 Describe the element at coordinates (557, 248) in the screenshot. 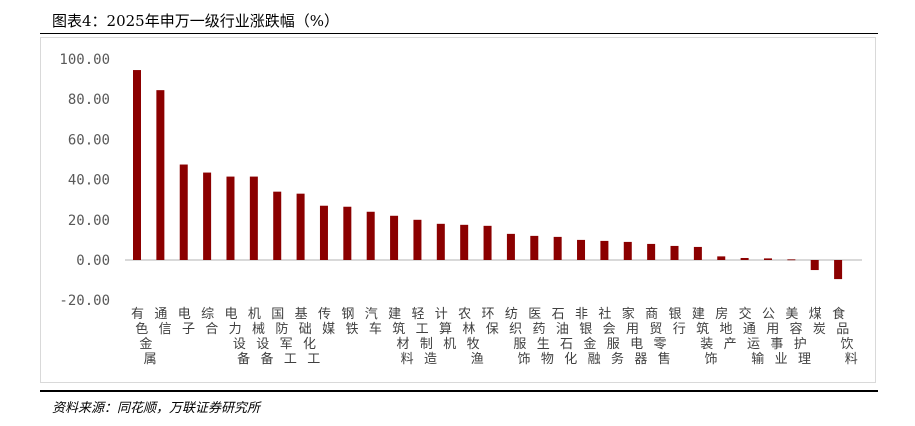

I see `bar-石油石化` at that location.